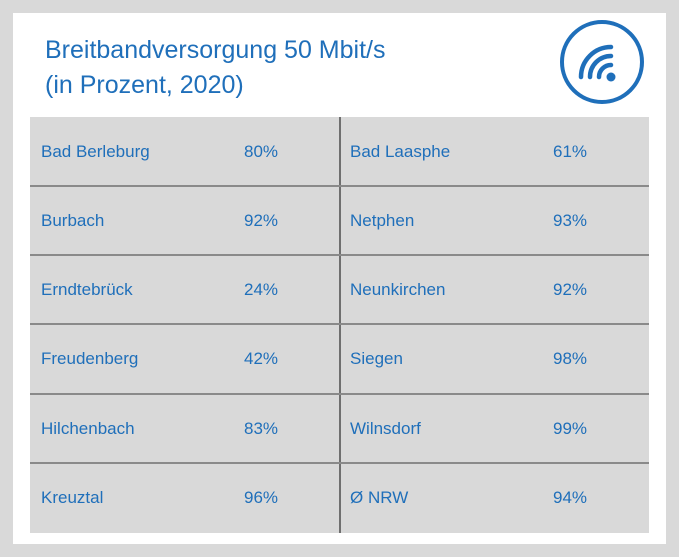 This screenshot has width=679, height=557. I want to click on coverage-value: 24%, so click(261, 289).